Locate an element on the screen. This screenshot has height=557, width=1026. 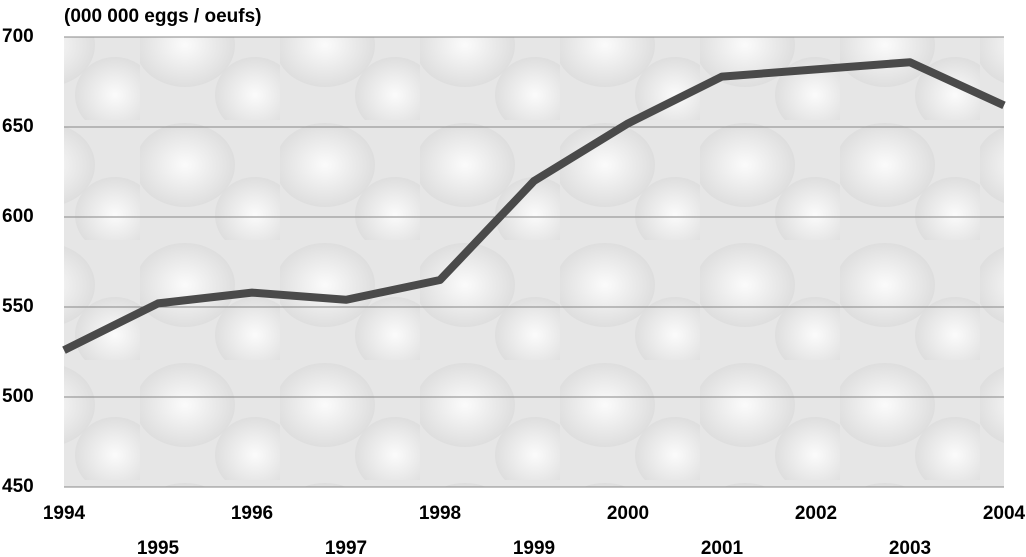
x-tick-label: 1995 is located at coordinates (158, 547).